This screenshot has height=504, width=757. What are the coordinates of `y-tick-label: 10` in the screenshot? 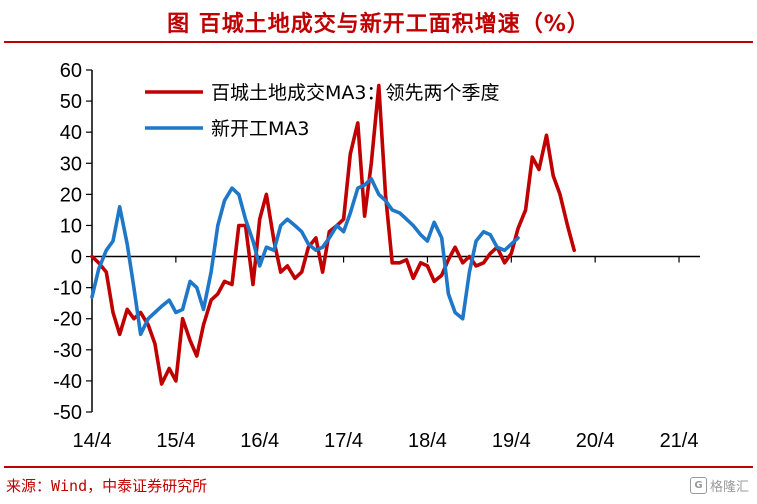 It's located at (71, 226).